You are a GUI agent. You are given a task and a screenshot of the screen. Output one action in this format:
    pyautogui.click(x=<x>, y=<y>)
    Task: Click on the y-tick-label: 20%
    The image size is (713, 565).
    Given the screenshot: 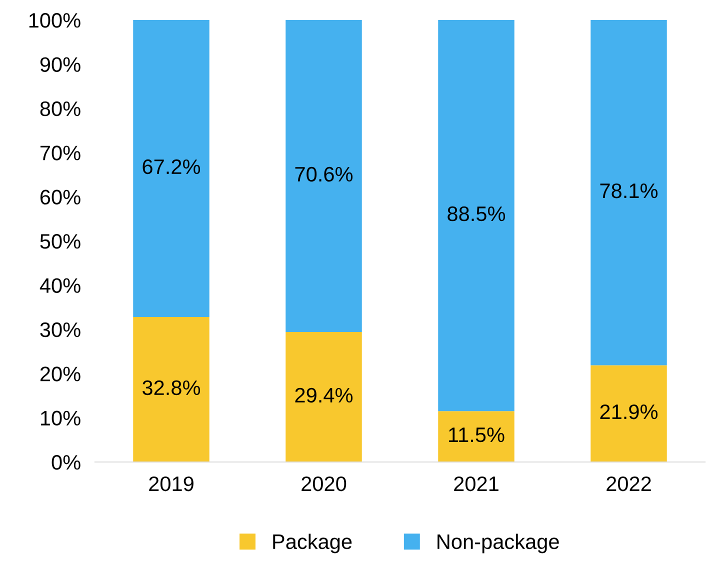 What is the action you would take?
    pyautogui.click(x=60, y=374)
    